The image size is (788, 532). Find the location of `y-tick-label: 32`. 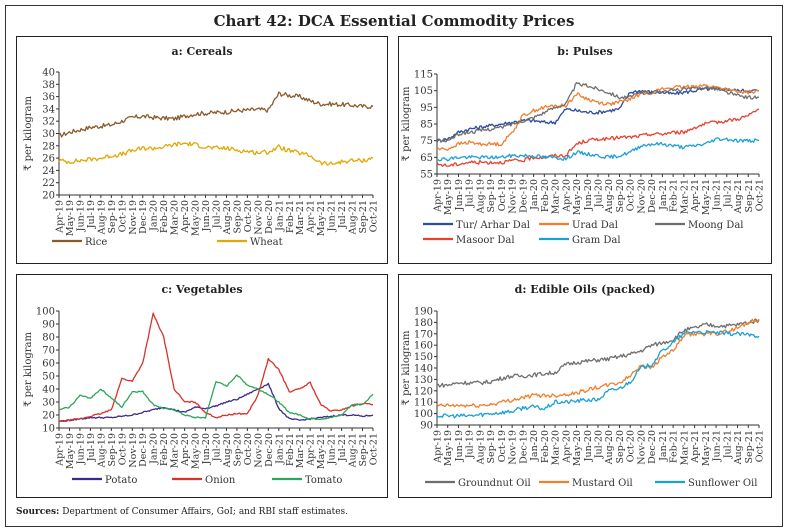

y-tick-label: 32 is located at coordinates (48, 122).